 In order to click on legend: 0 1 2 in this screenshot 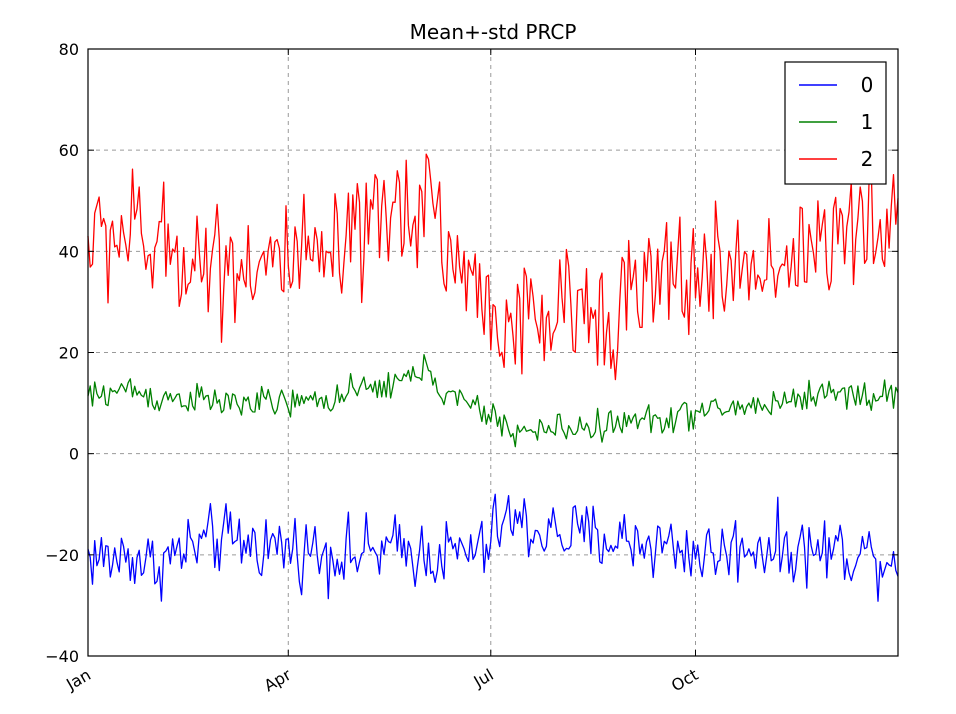, I will do `click(835, 123)`.